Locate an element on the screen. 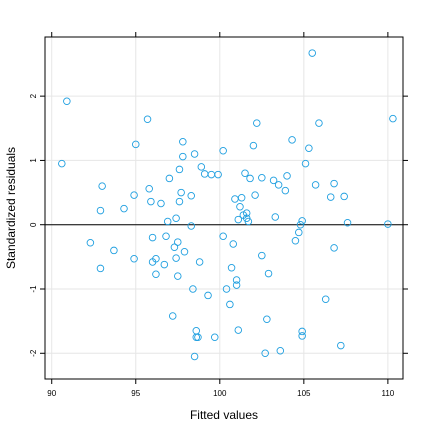  y-tick-label: 2 is located at coordinates (33, 95).